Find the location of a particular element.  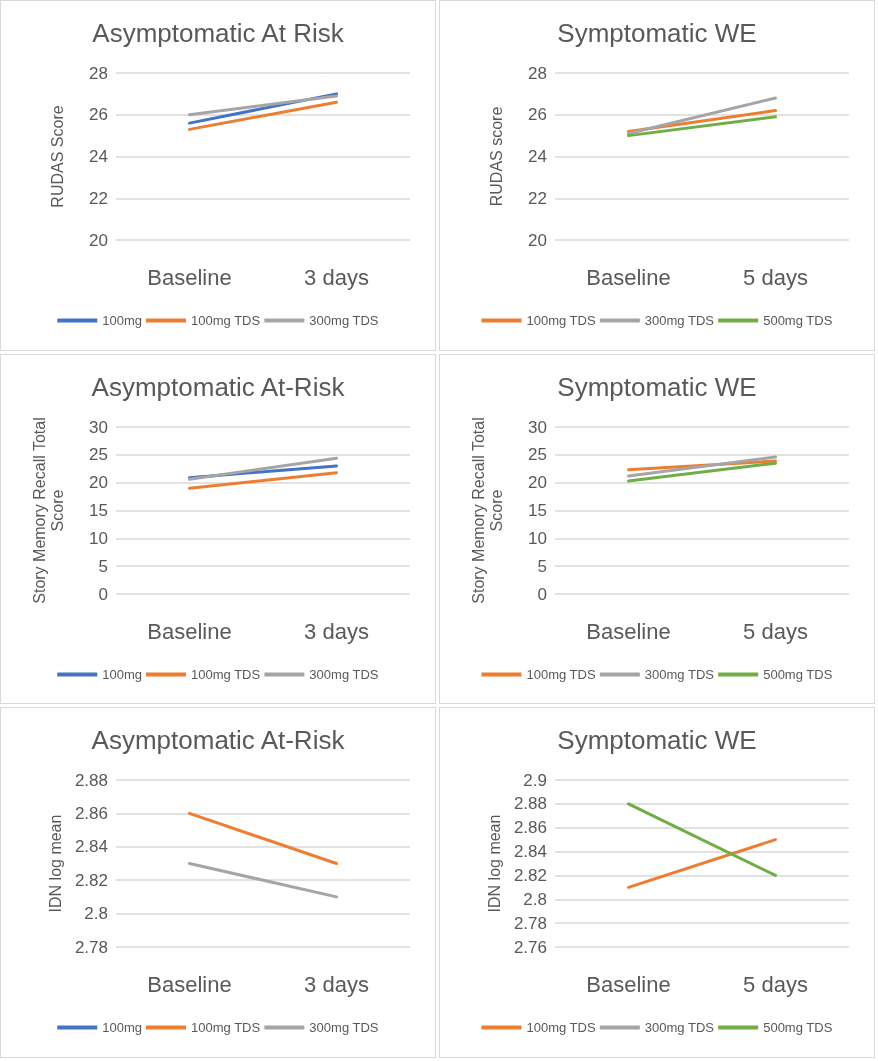

y-tick-label: 2.76 is located at coordinates (530, 947).